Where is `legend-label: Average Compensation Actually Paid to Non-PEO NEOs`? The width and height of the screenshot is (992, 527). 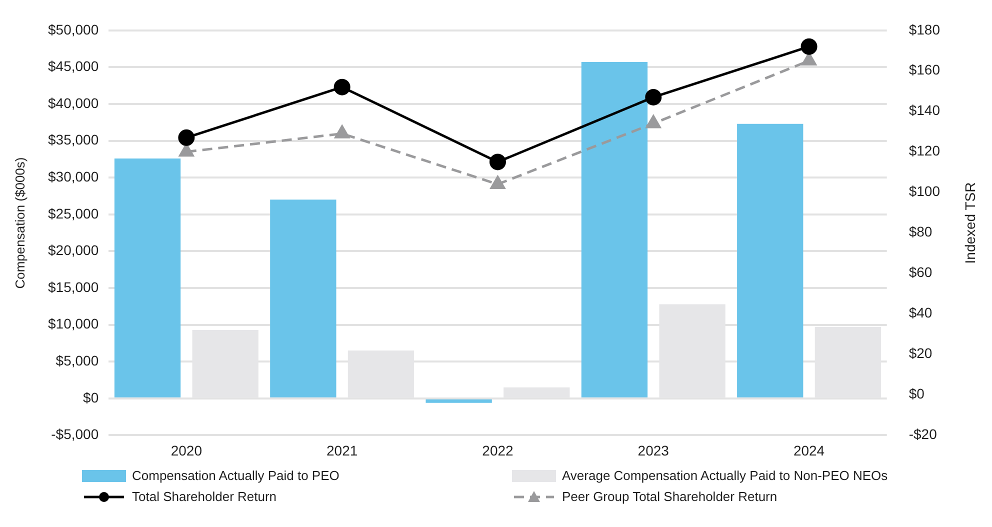 legend-label: Average Compensation Actually Paid to Non-PEO NEOs is located at coordinates (725, 475).